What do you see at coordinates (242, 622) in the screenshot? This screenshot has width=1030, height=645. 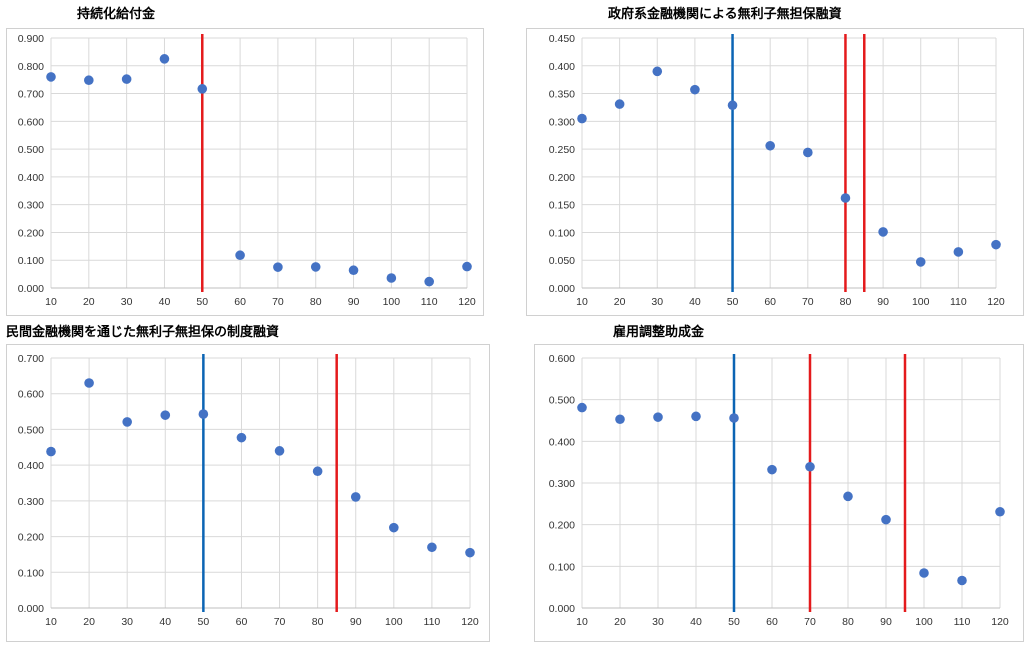 I see `x-tick-label: 60` at bounding box center [242, 622].